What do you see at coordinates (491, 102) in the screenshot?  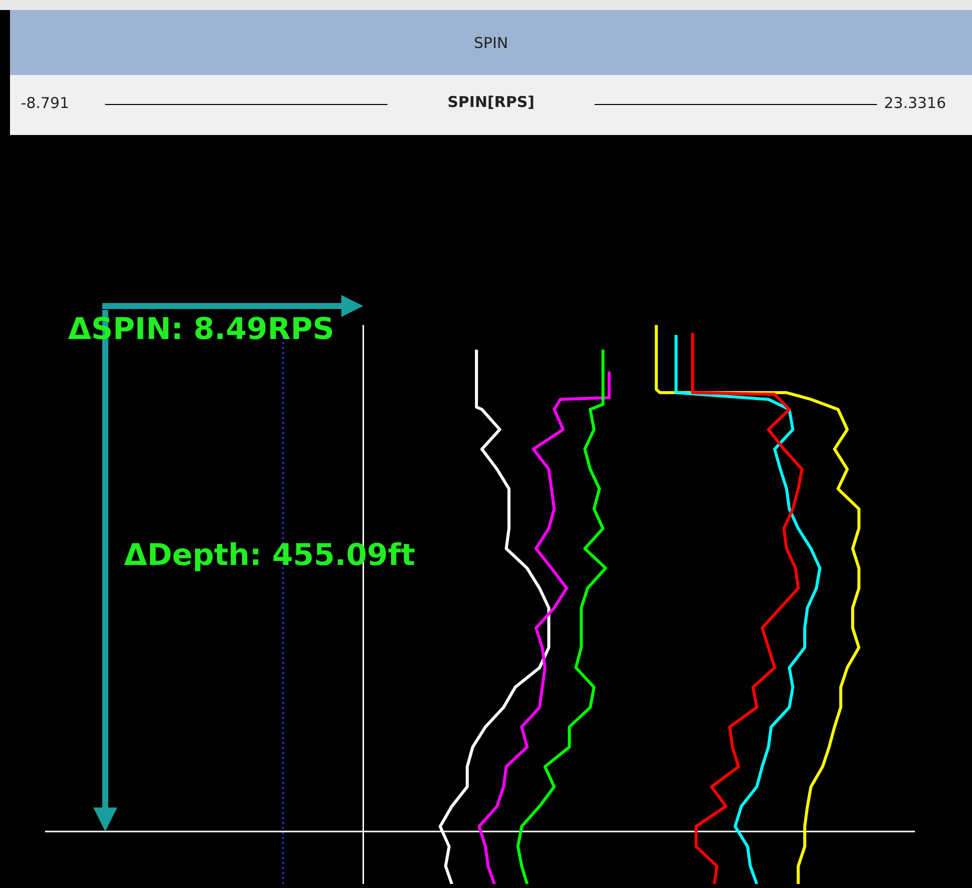 I see `x-axis-title: SPIN[RPS]` at bounding box center [491, 102].